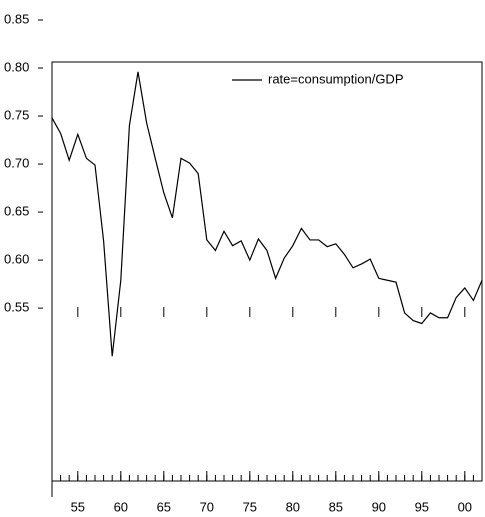 This screenshot has width=485, height=517. Describe the element at coordinates (78, 506) in the screenshot. I see `x-tick-label: 55` at that location.